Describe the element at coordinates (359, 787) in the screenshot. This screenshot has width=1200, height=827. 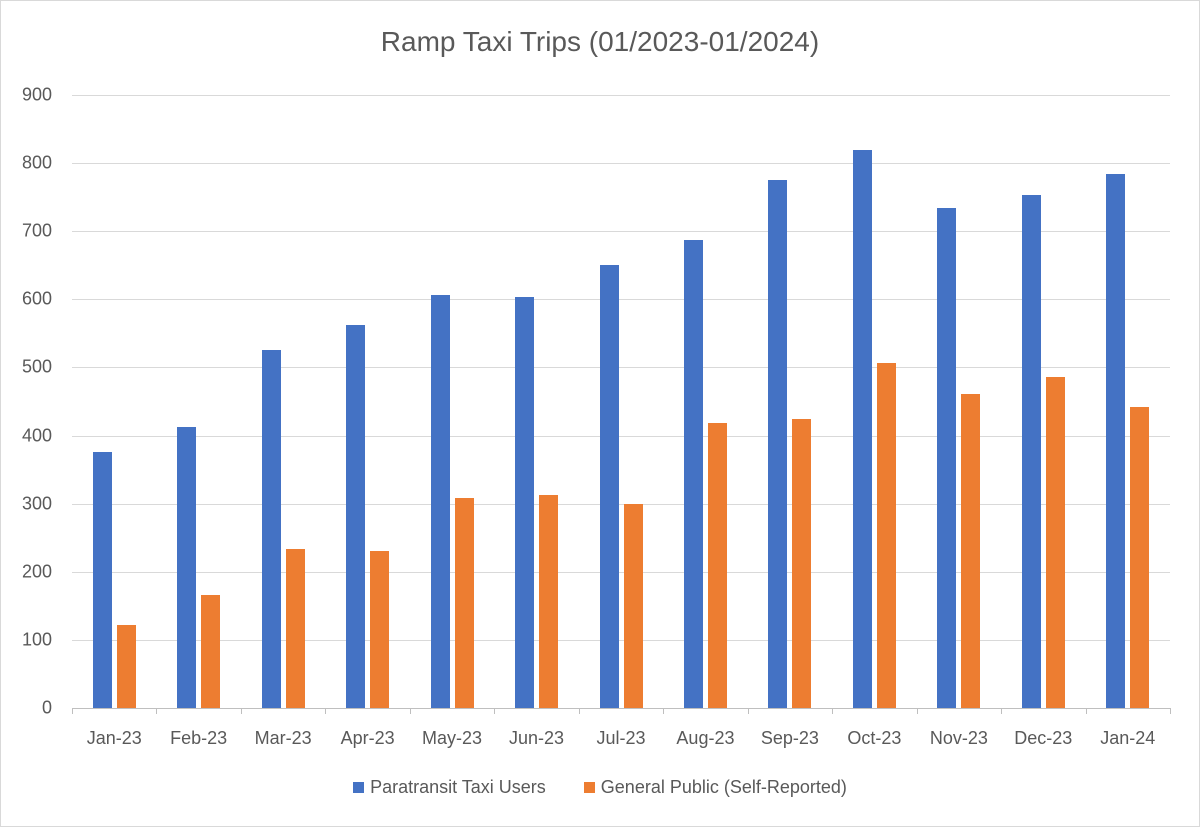
I see `legend-swatch-blue-icon` at that location.